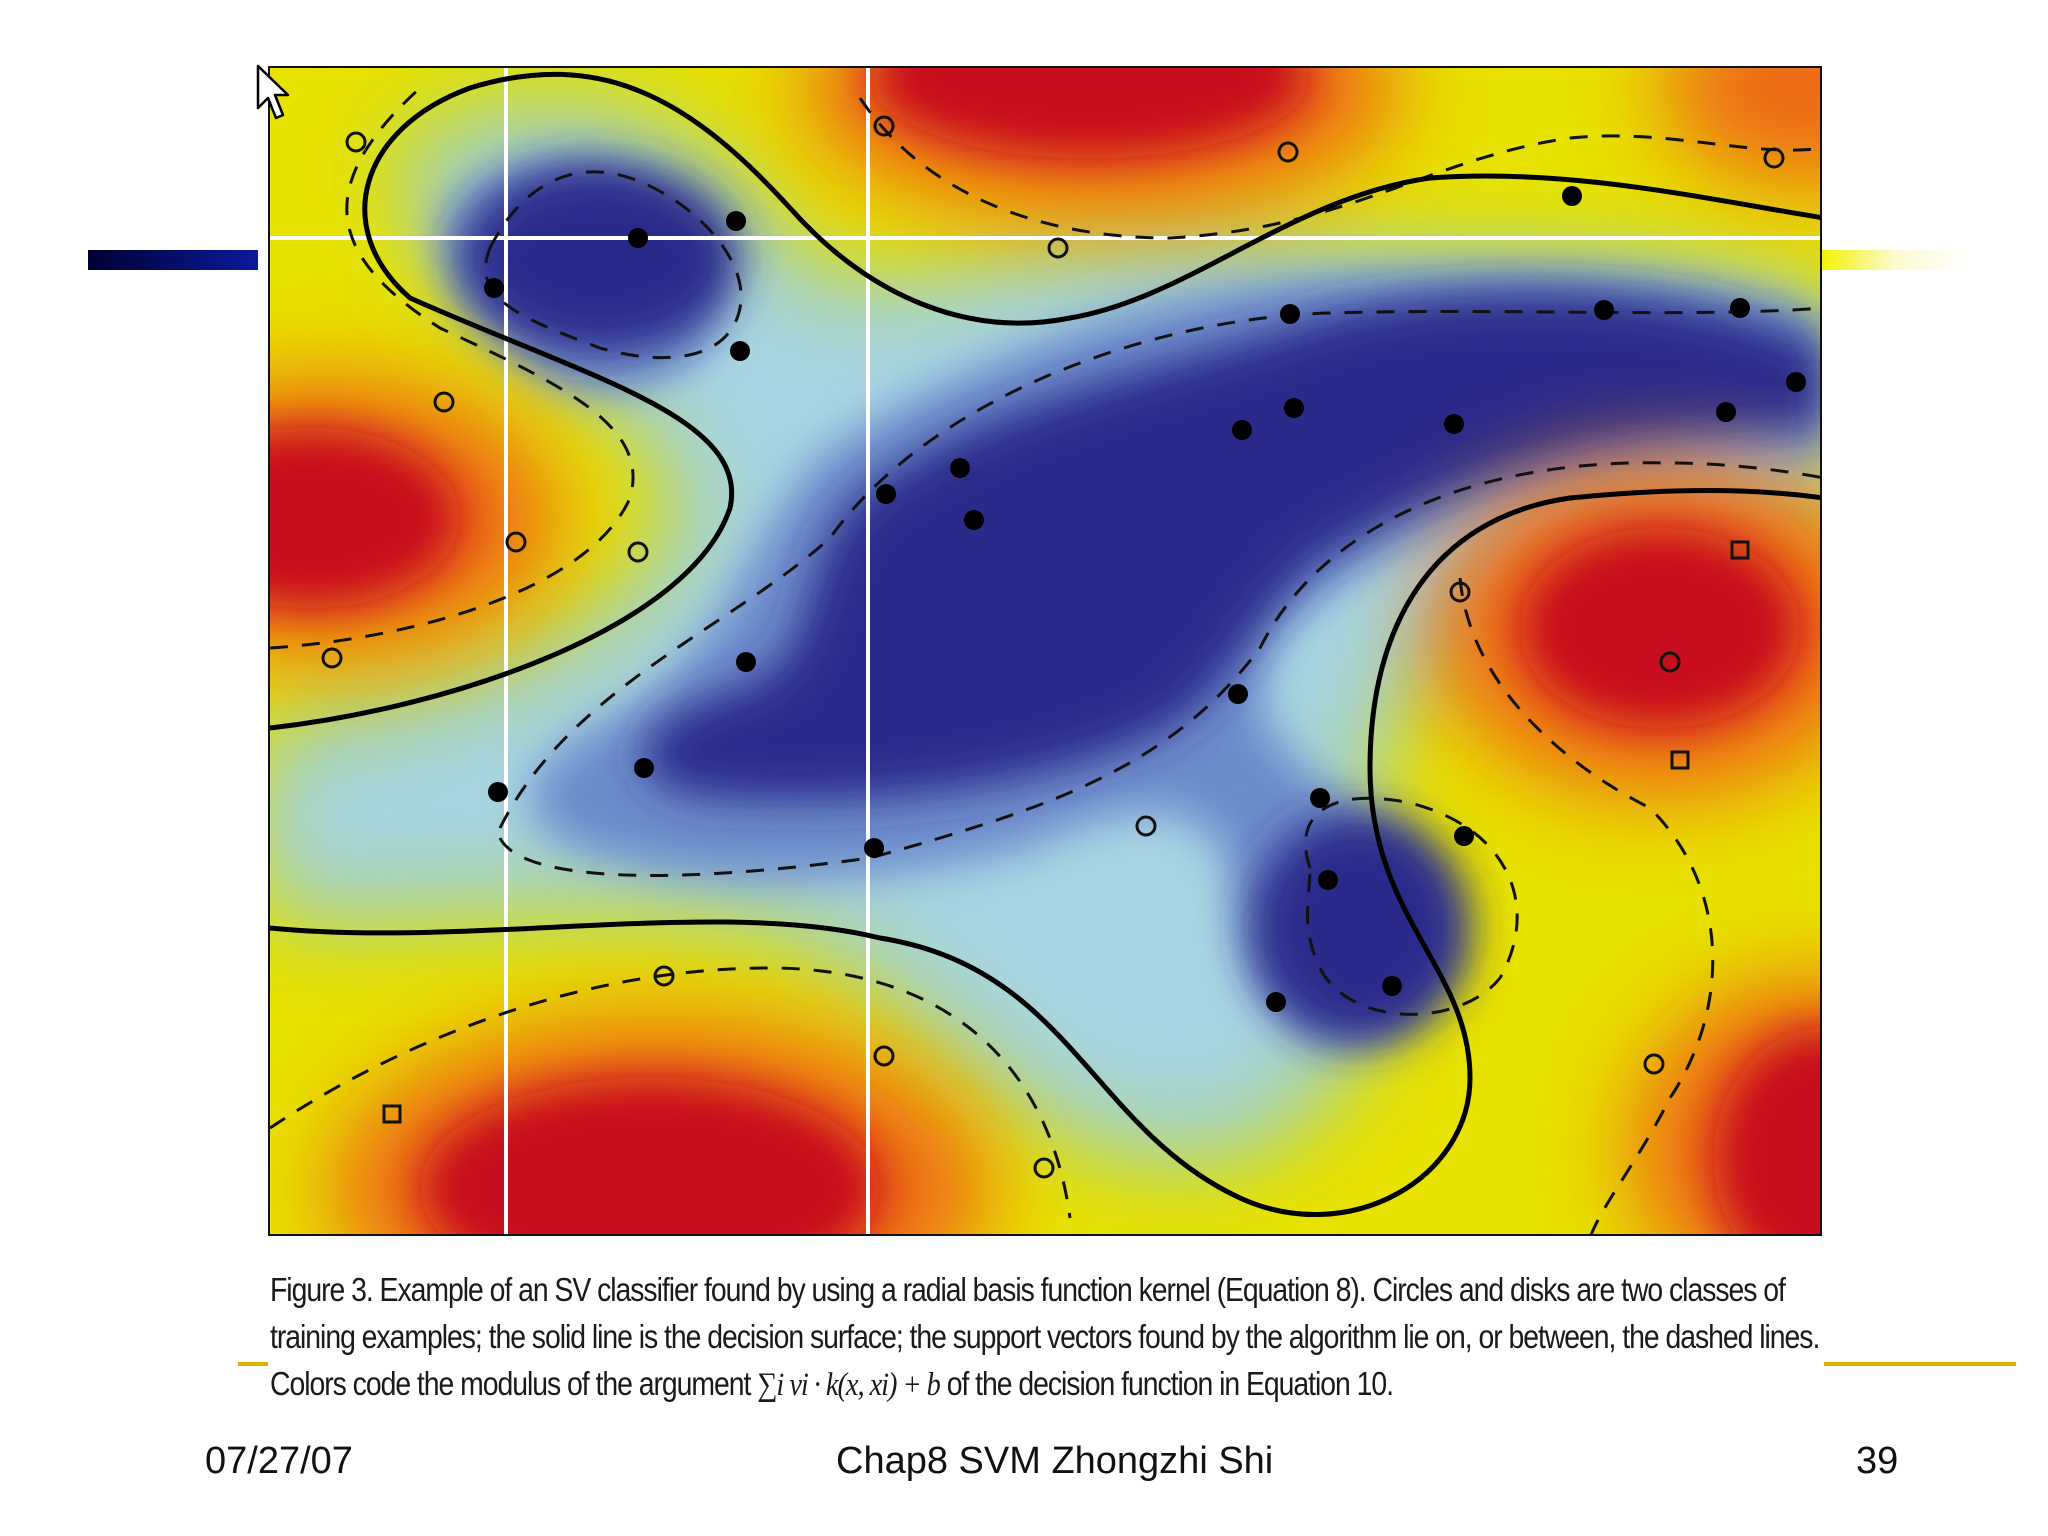 The height and width of the screenshot is (1536, 2048). What do you see at coordinates (1170, 1383) in the screenshot?
I see `caption-text-part2: of the decision function in Equation 10.` at bounding box center [1170, 1383].